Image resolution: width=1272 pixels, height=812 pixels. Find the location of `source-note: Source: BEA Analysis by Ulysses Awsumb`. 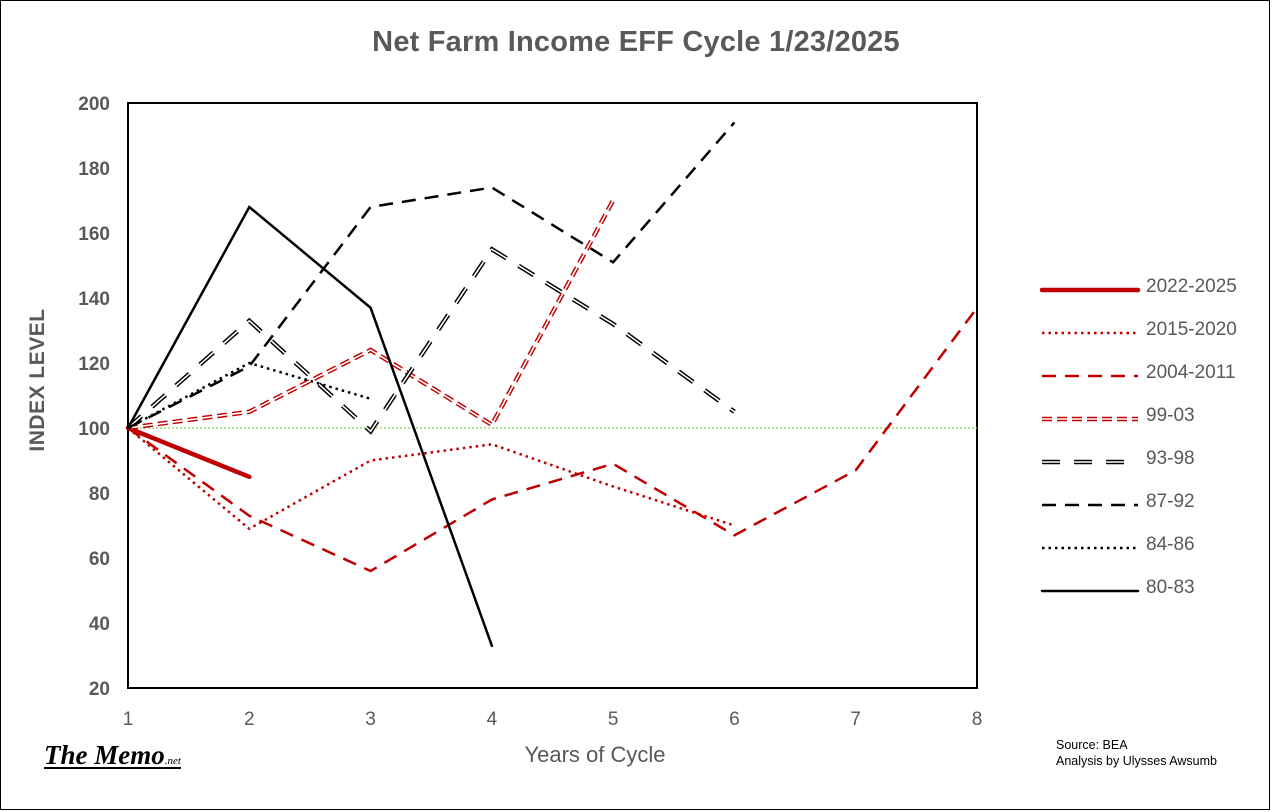

source-note: Source: BEA Analysis by Ulysses Awsumb is located at coordinates (1136, 753).